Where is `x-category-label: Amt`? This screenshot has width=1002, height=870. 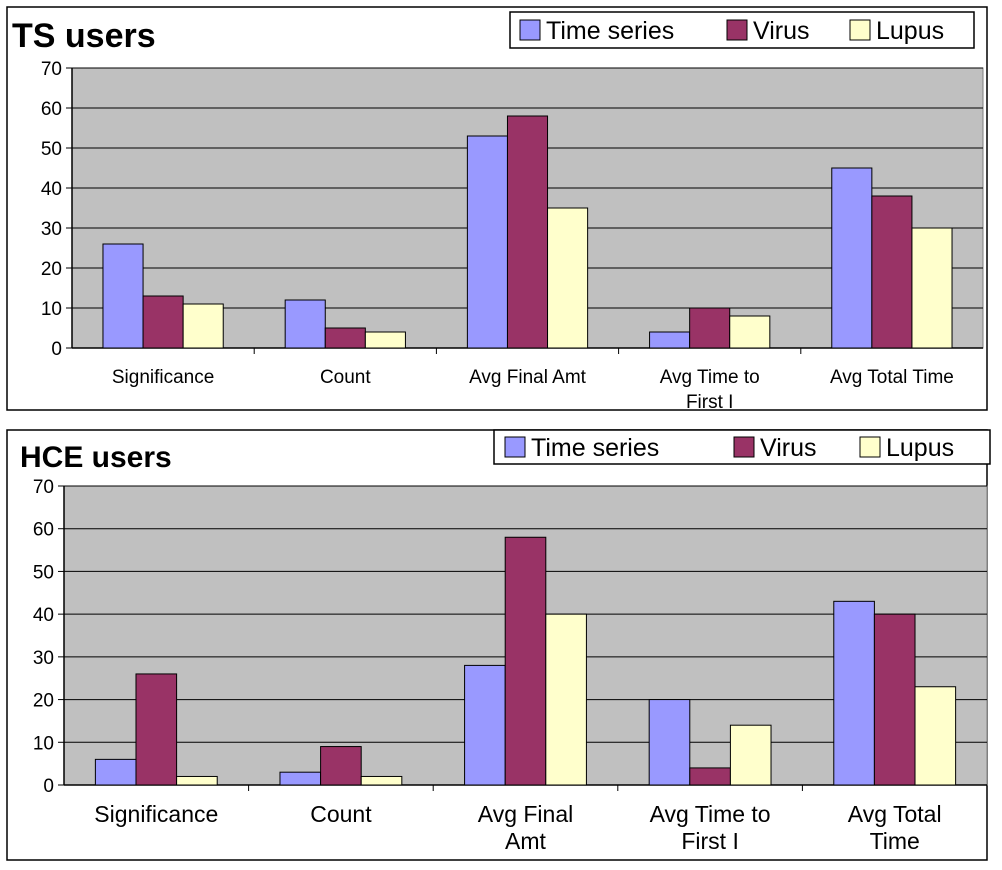 x-category-label: Amt is located at coordinates (526, 841).